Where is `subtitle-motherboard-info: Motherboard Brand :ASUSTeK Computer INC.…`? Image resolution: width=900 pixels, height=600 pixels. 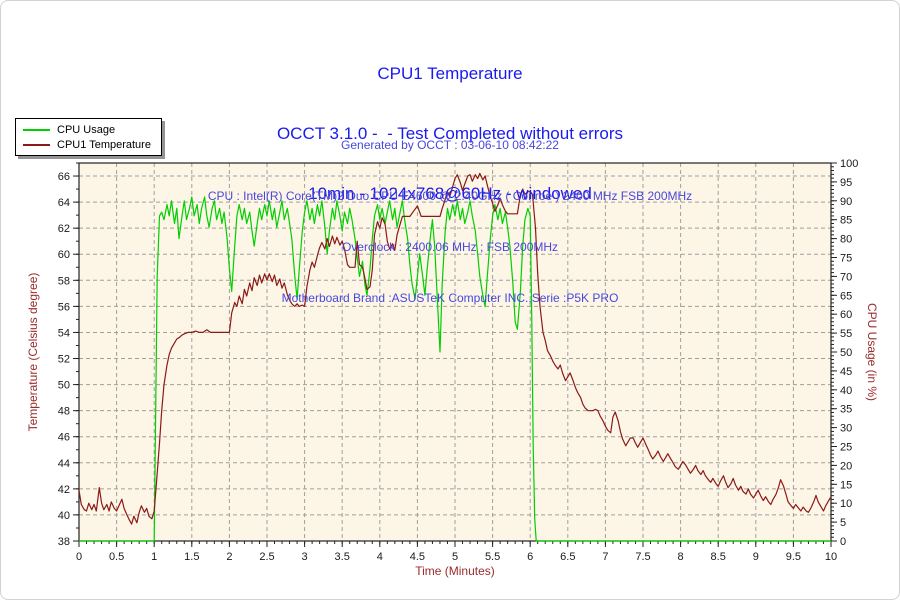
subtitle-motherboard-info: Motherboard Brand :ASUSTeK Computer INC.… is located at coordinates (450, 298).